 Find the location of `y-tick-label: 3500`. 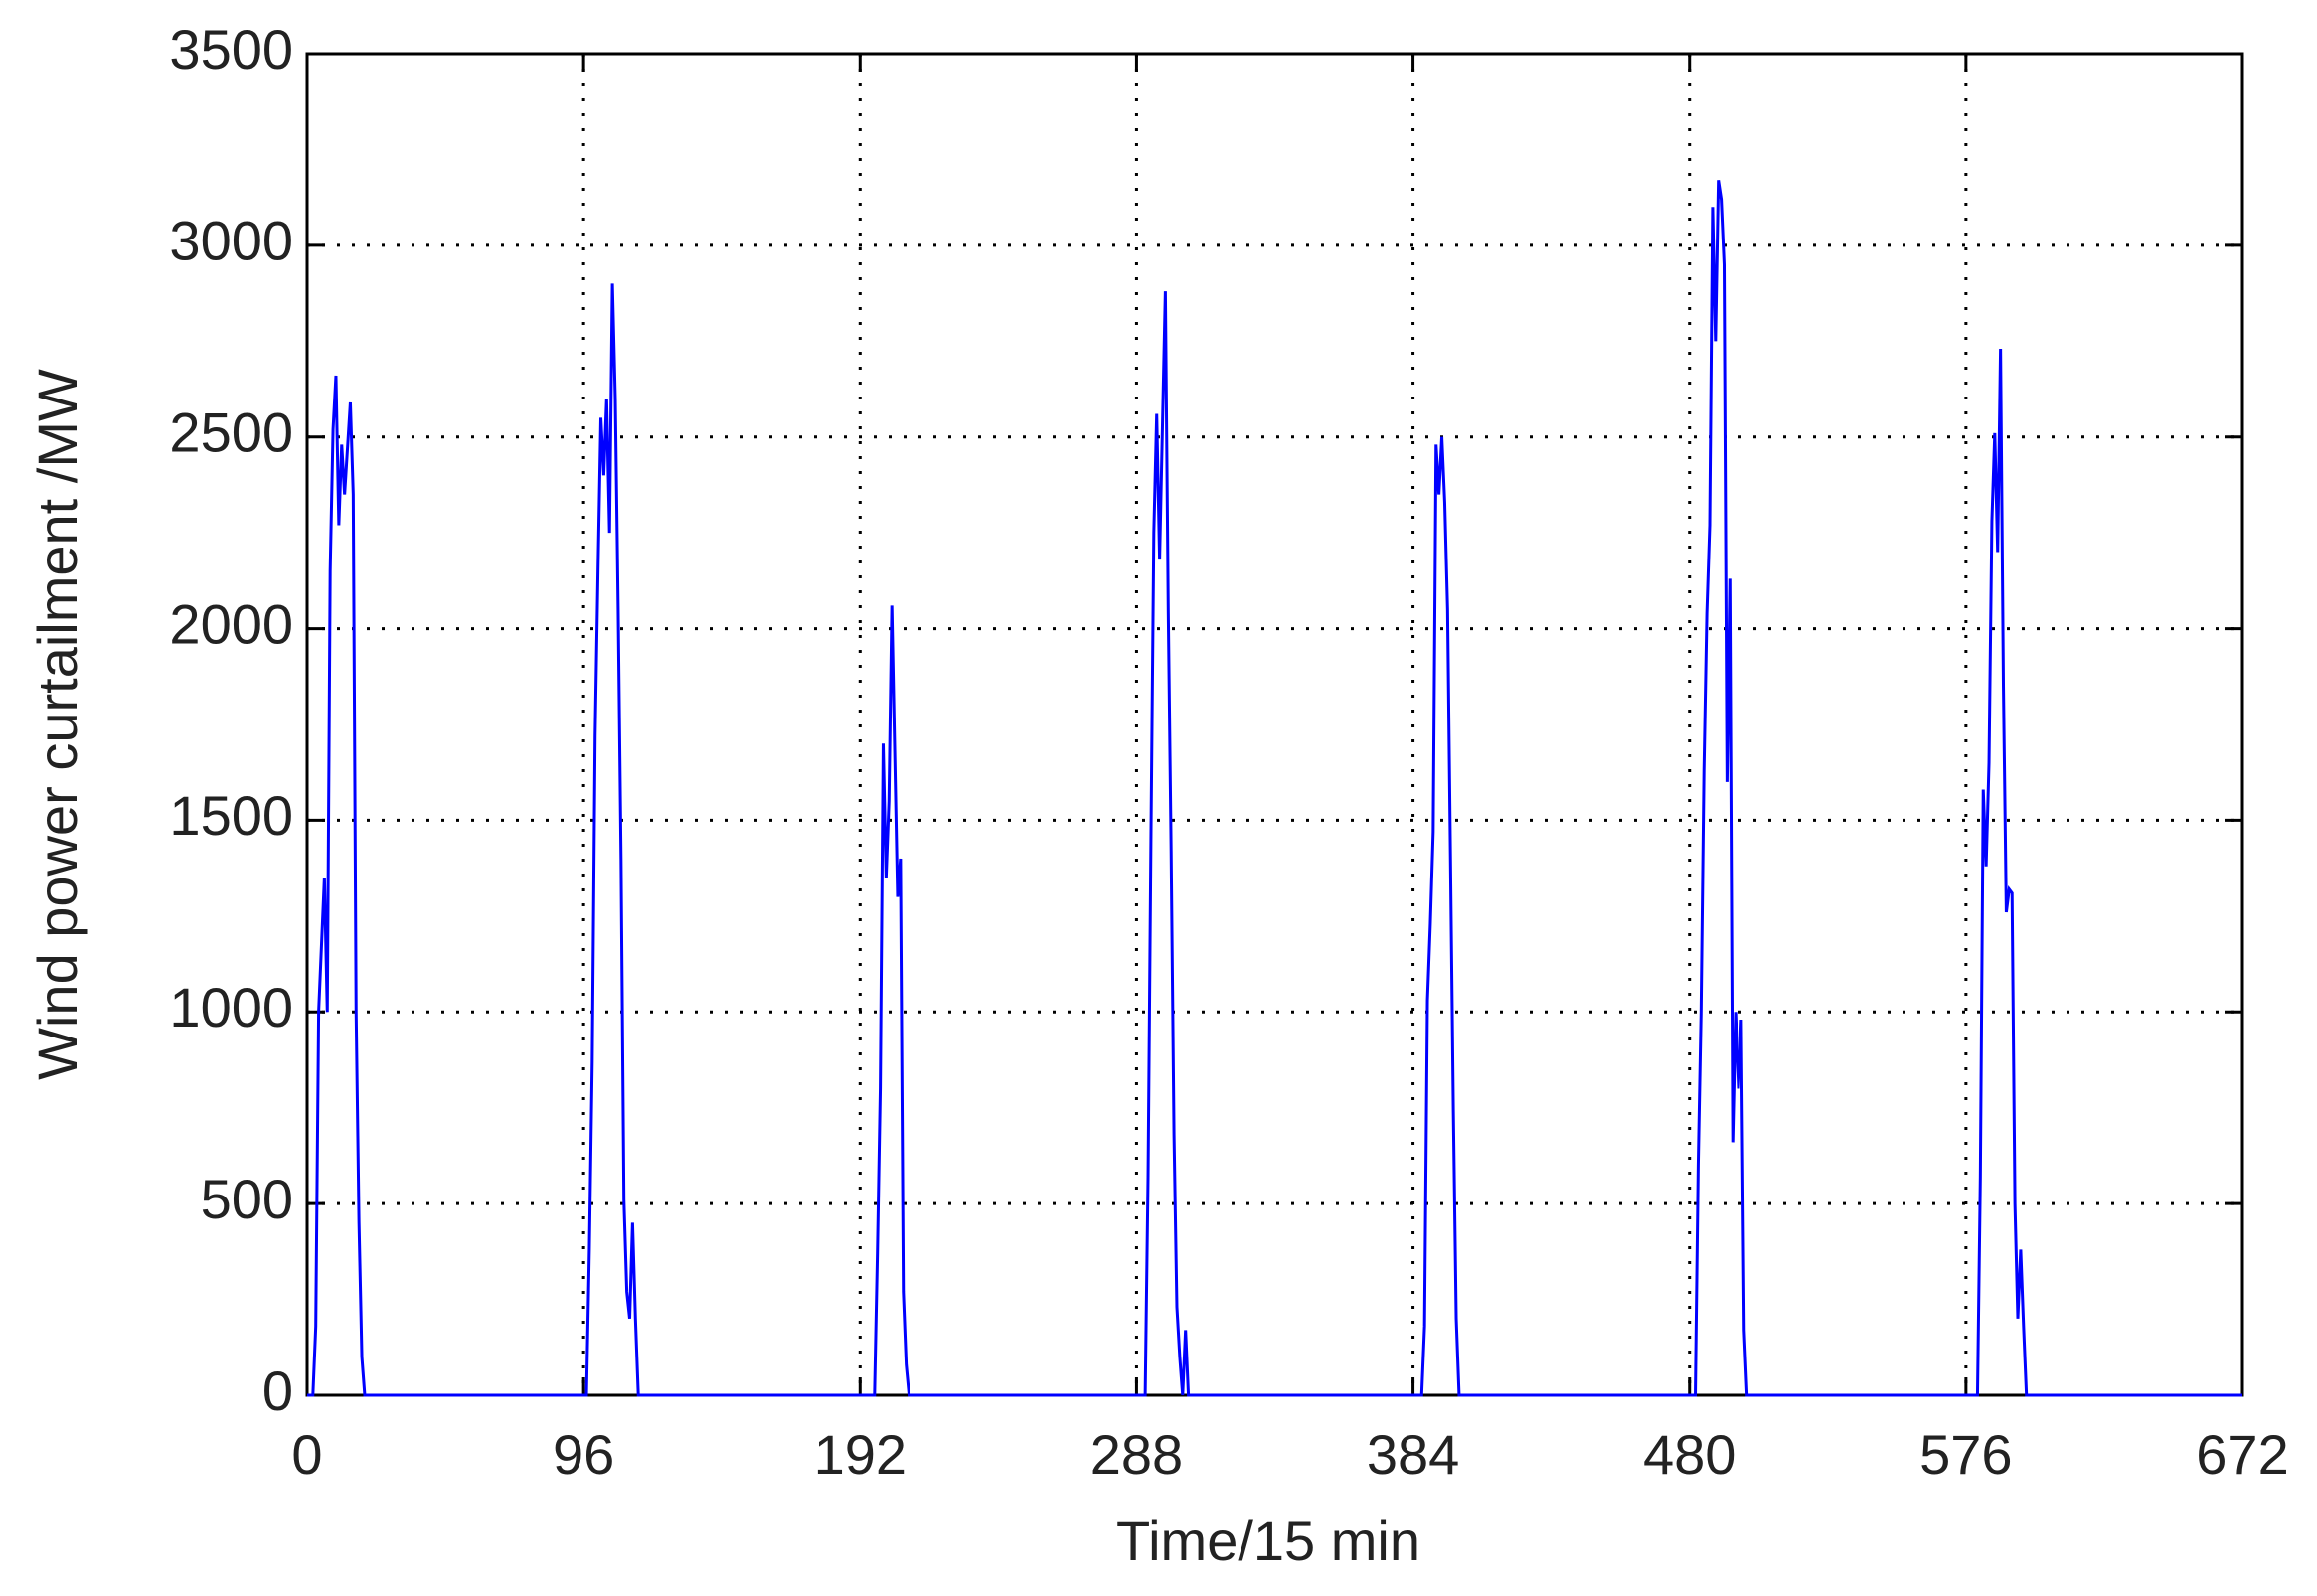

y-tick-label: 3500 is located at coordinates (231, 49).